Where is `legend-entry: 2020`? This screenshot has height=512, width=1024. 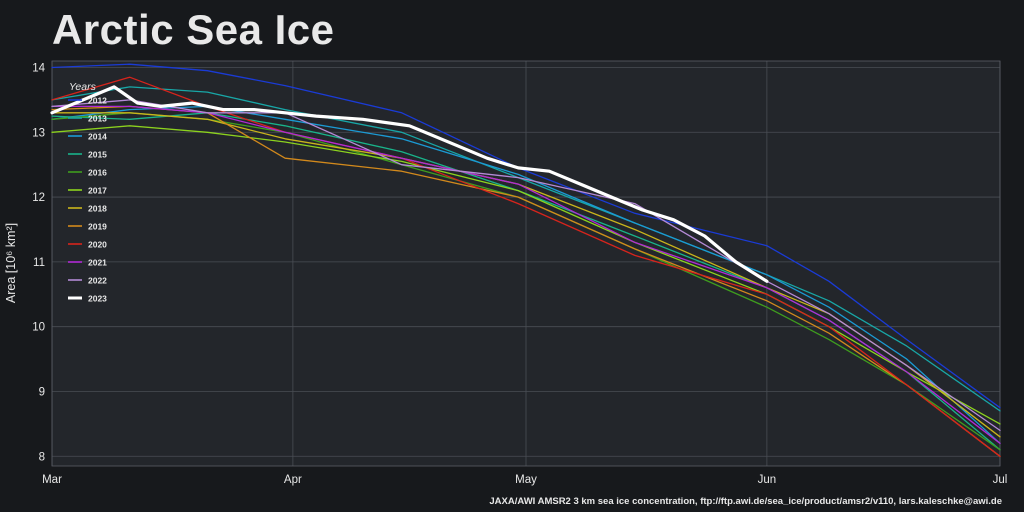 legend-entry: 2020 is located at coordinates (97, 245).